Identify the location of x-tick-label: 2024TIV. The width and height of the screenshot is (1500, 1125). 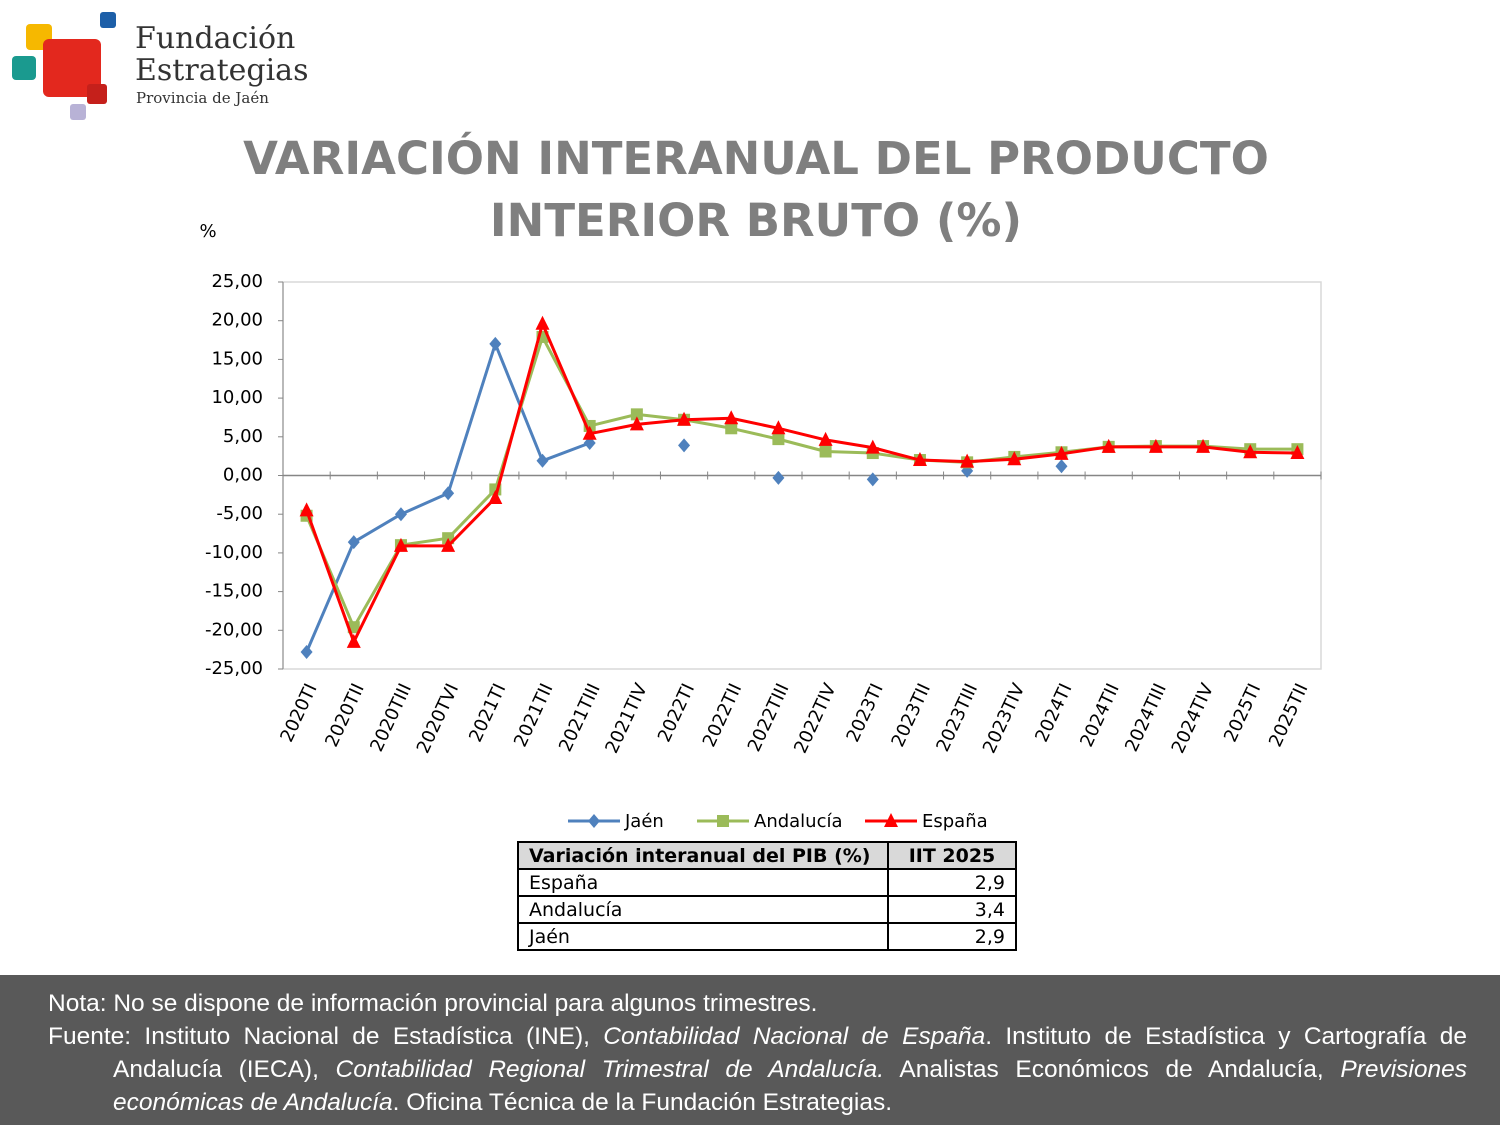
(1193, 718).